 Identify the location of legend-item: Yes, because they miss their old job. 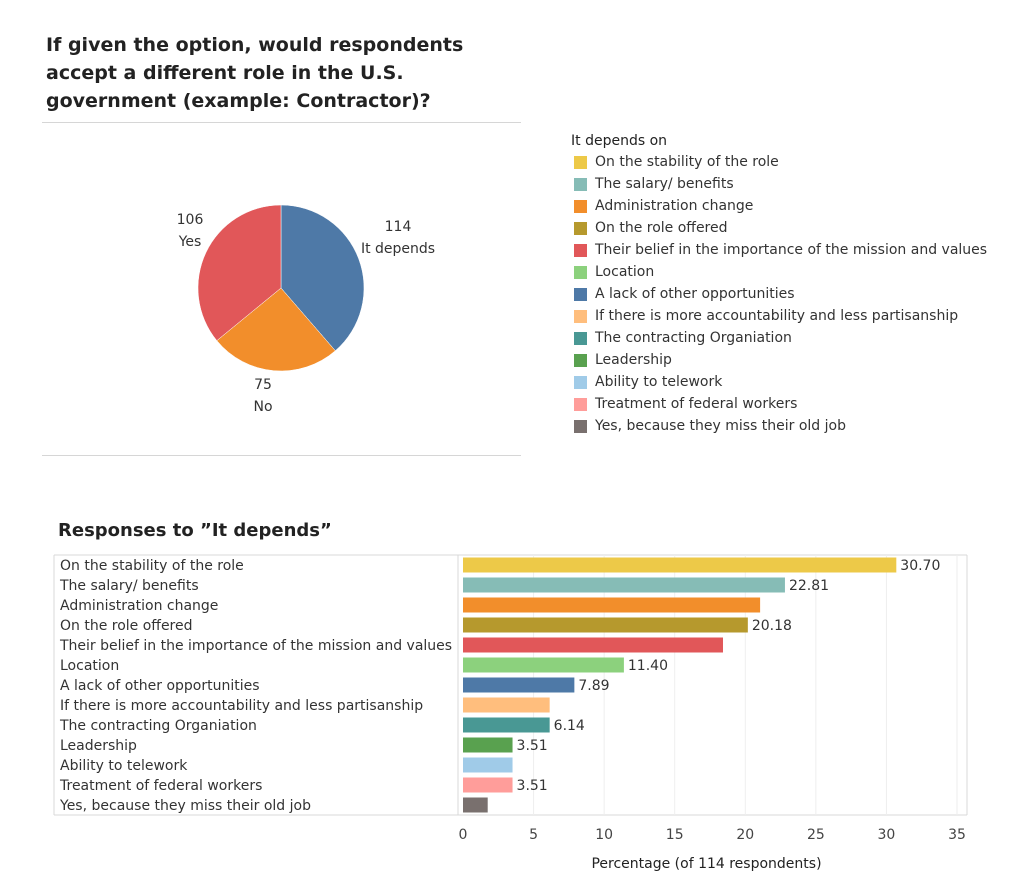
(779, 426).